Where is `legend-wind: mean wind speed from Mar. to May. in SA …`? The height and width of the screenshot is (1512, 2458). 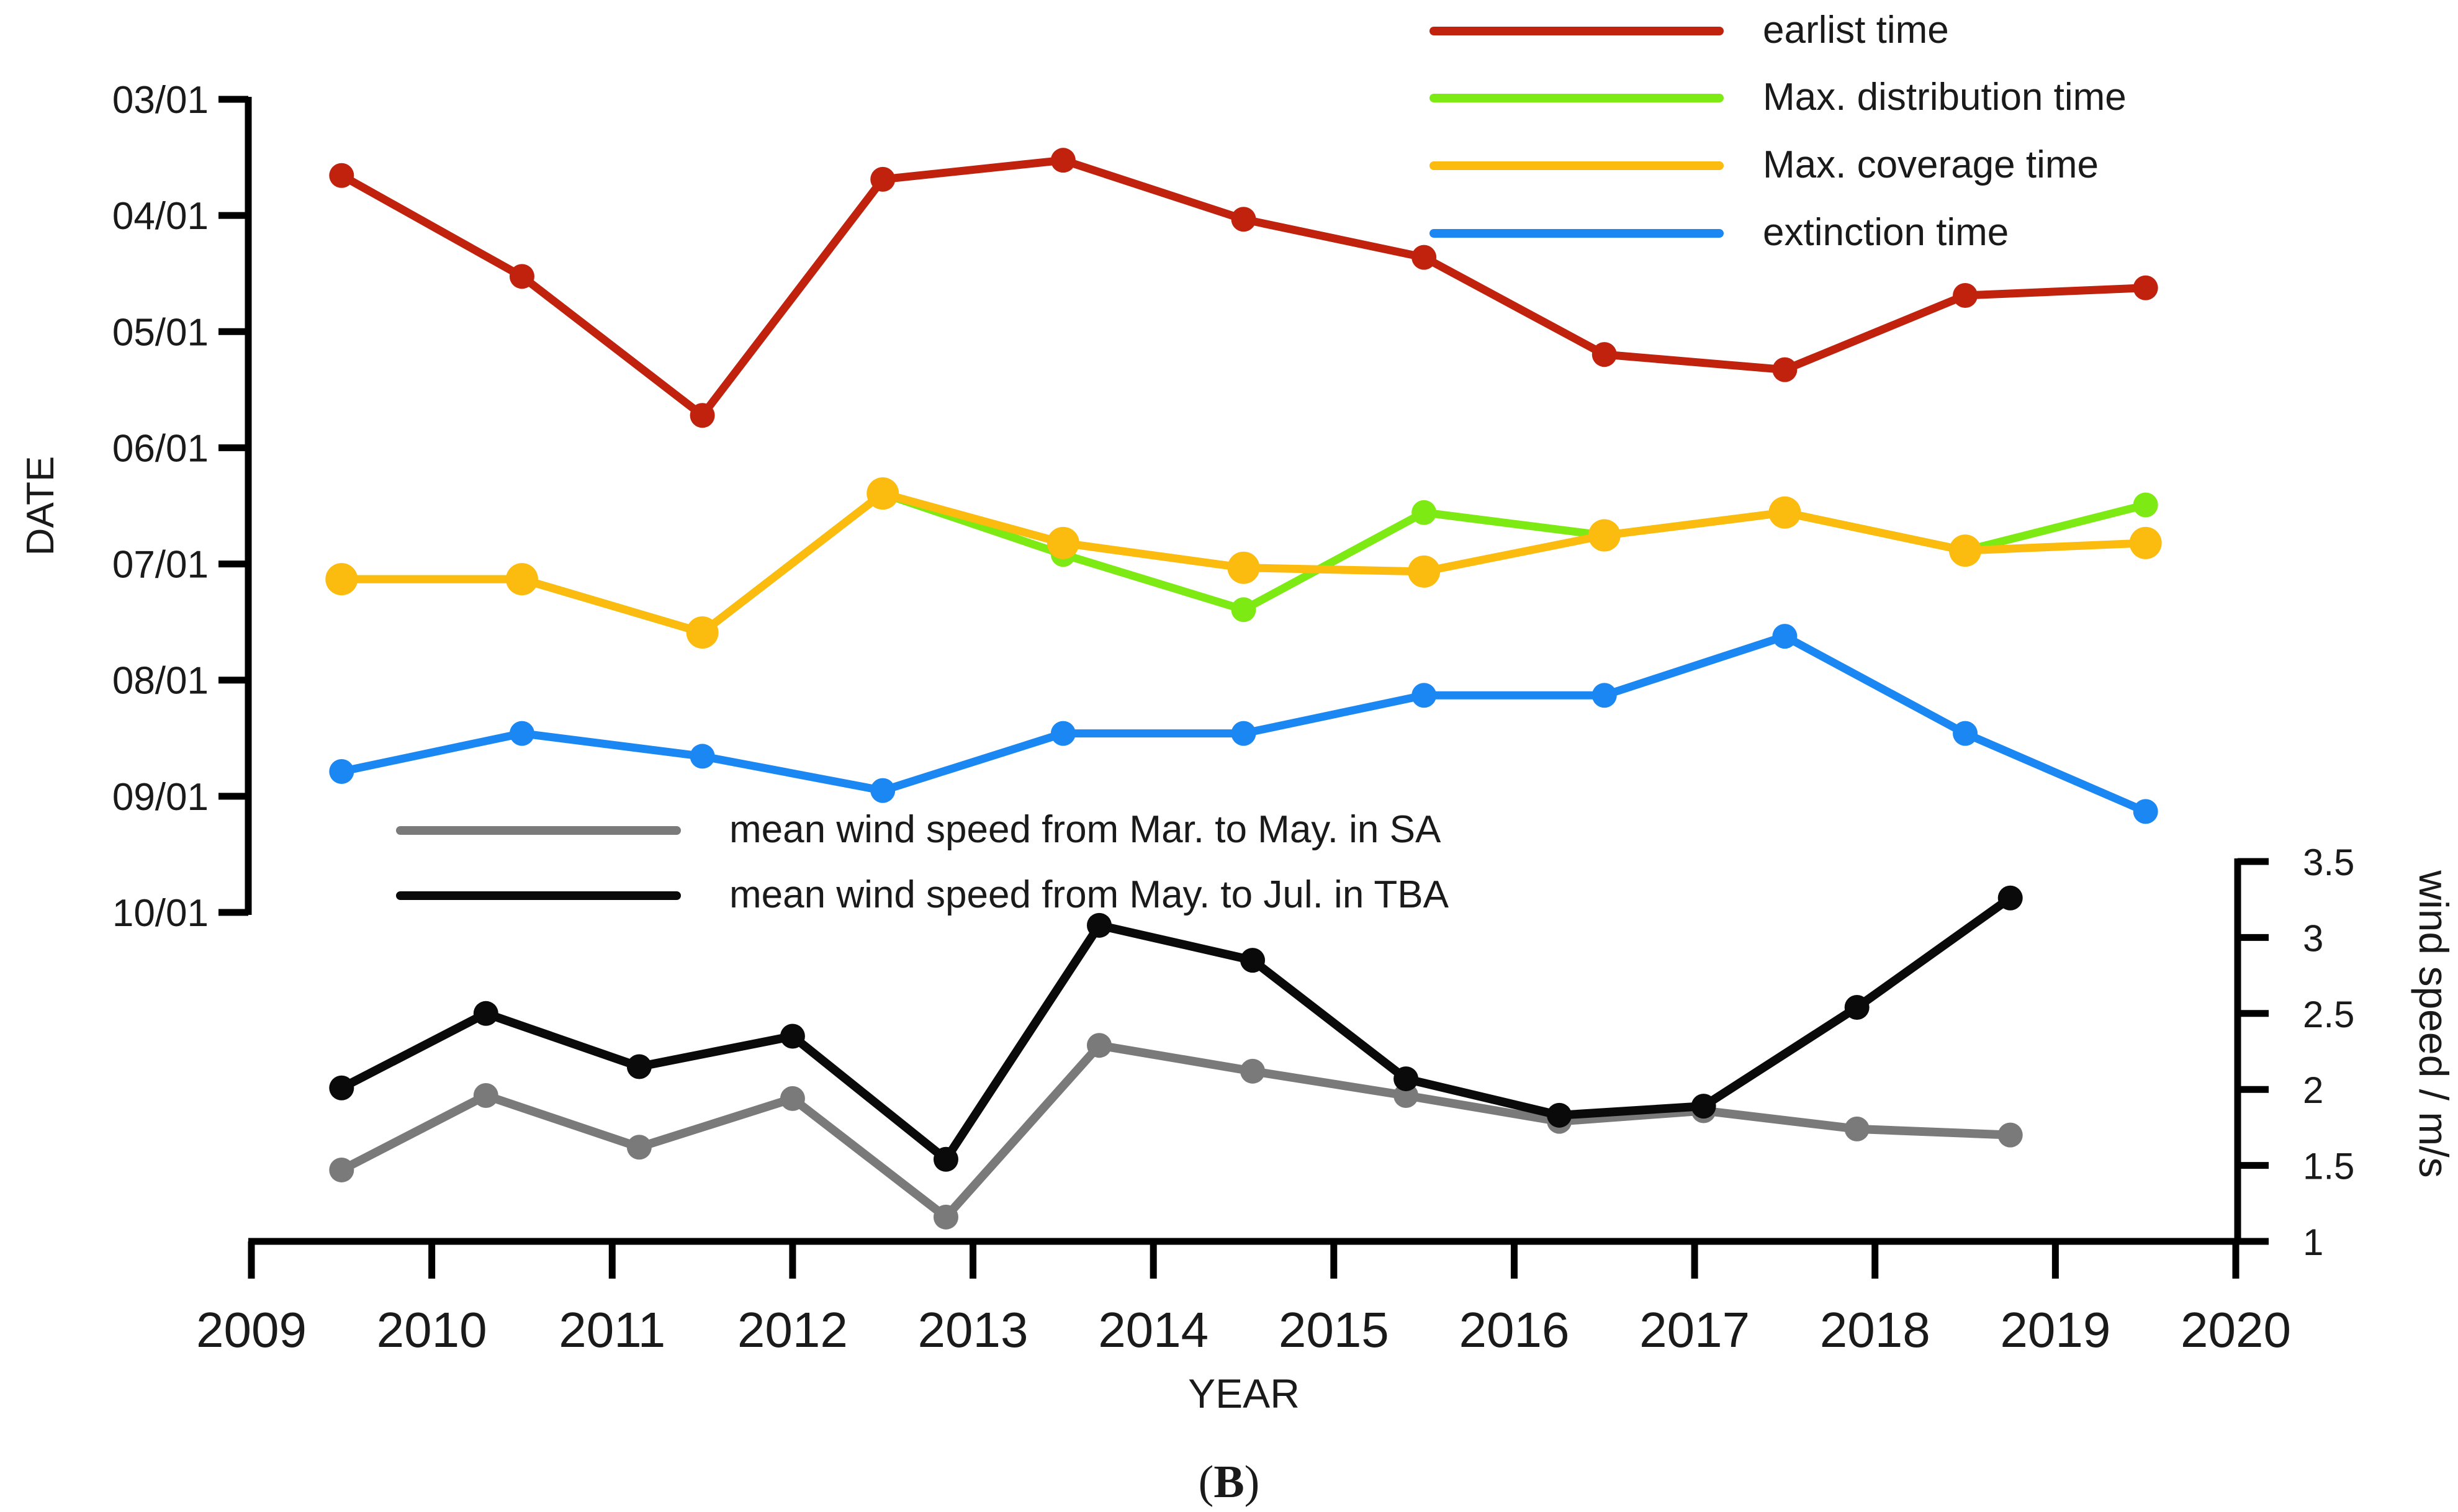
legend-wind: mean wind speed from Mar. to May. in SA … is located at coordinates (922, 862).